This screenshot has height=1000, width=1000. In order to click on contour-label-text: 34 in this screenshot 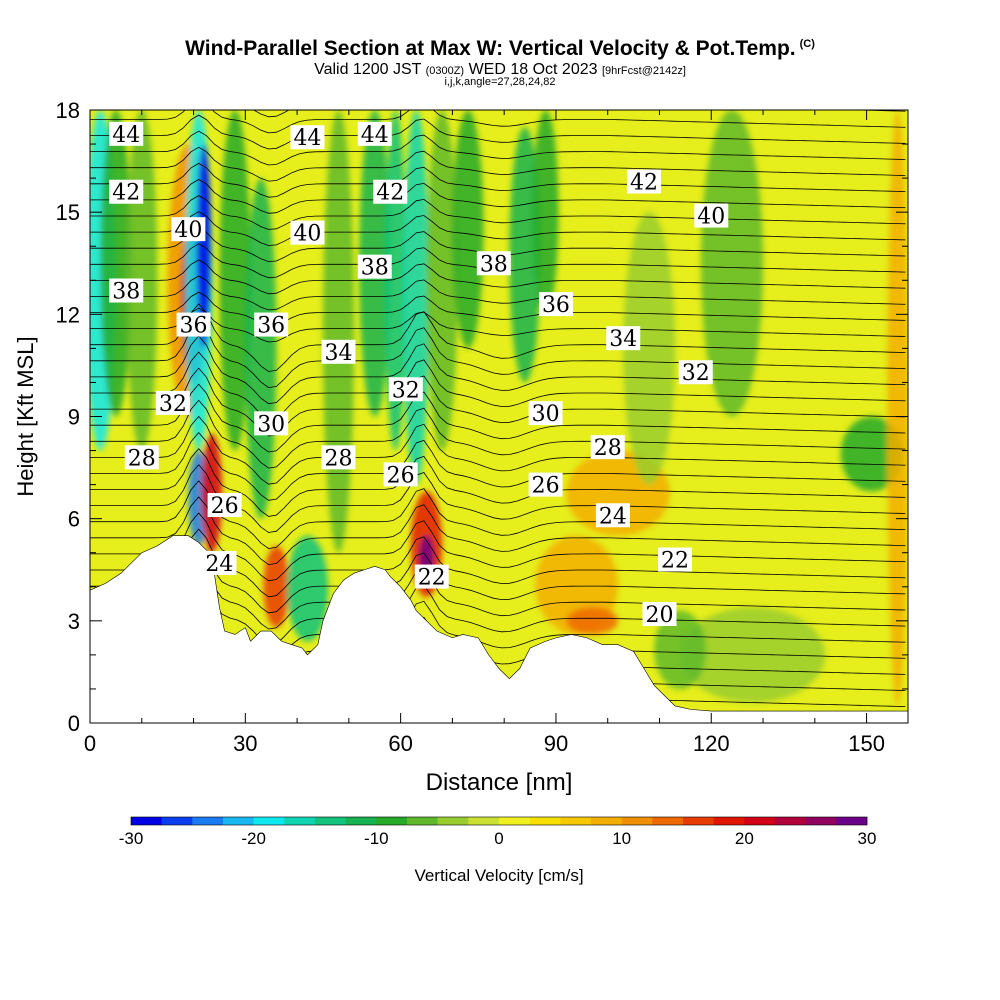, I will do `click(339, 353)`.